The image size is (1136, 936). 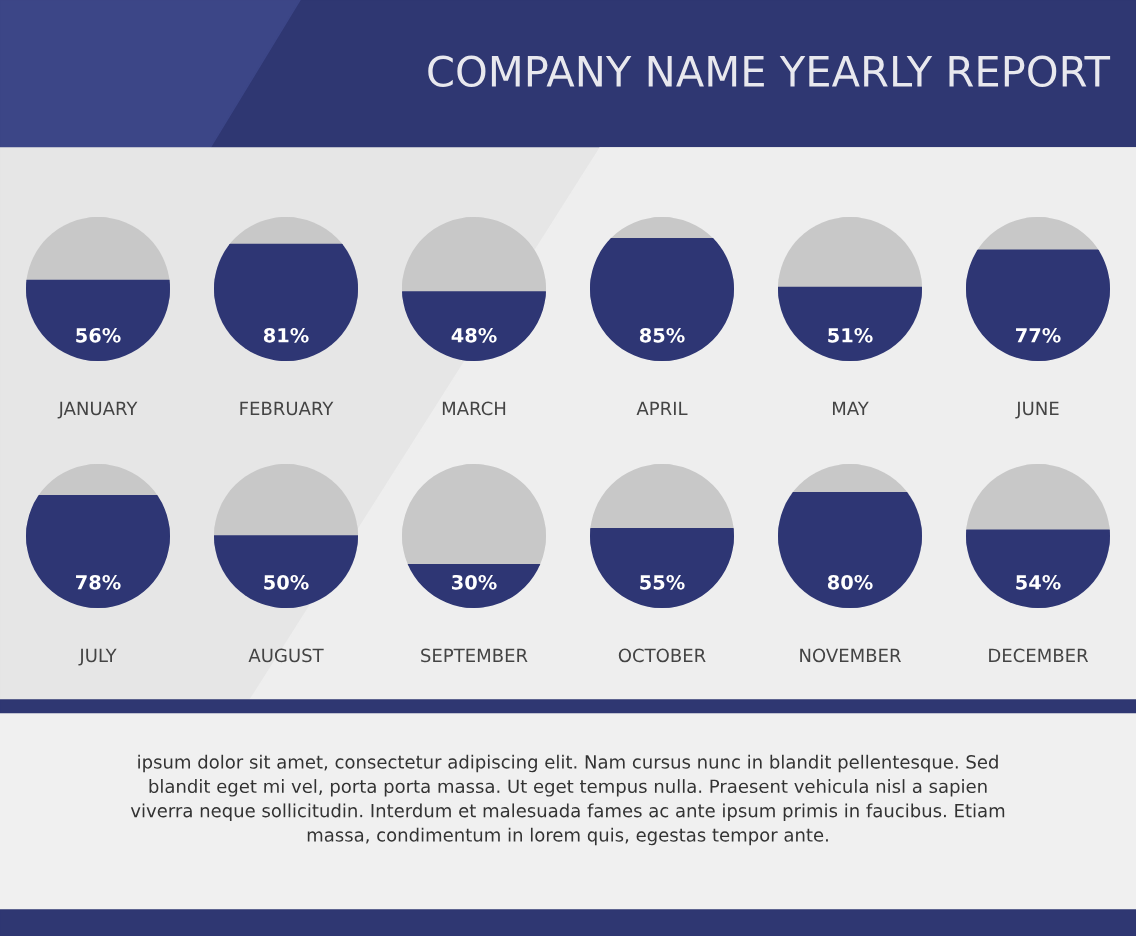 What do you see at coordinates (567, 800) in the screenshot?
I see `text: ipsum dolor sit amet, consectetur adipiscing elit. Nam cursus nunc in blandit pellentesque. Sed blandit eget mi vel, porta porta massa. Ut eget tempus nulla. Praesent vehicula nisl a sapien viverra neque sollicitudin. Interdum et malesuada fames ac ante ipsum primis in faucibus. Etiam massa, condimentum in lorem quis, egestas tempor ante.` at bounding box center [567, 800].